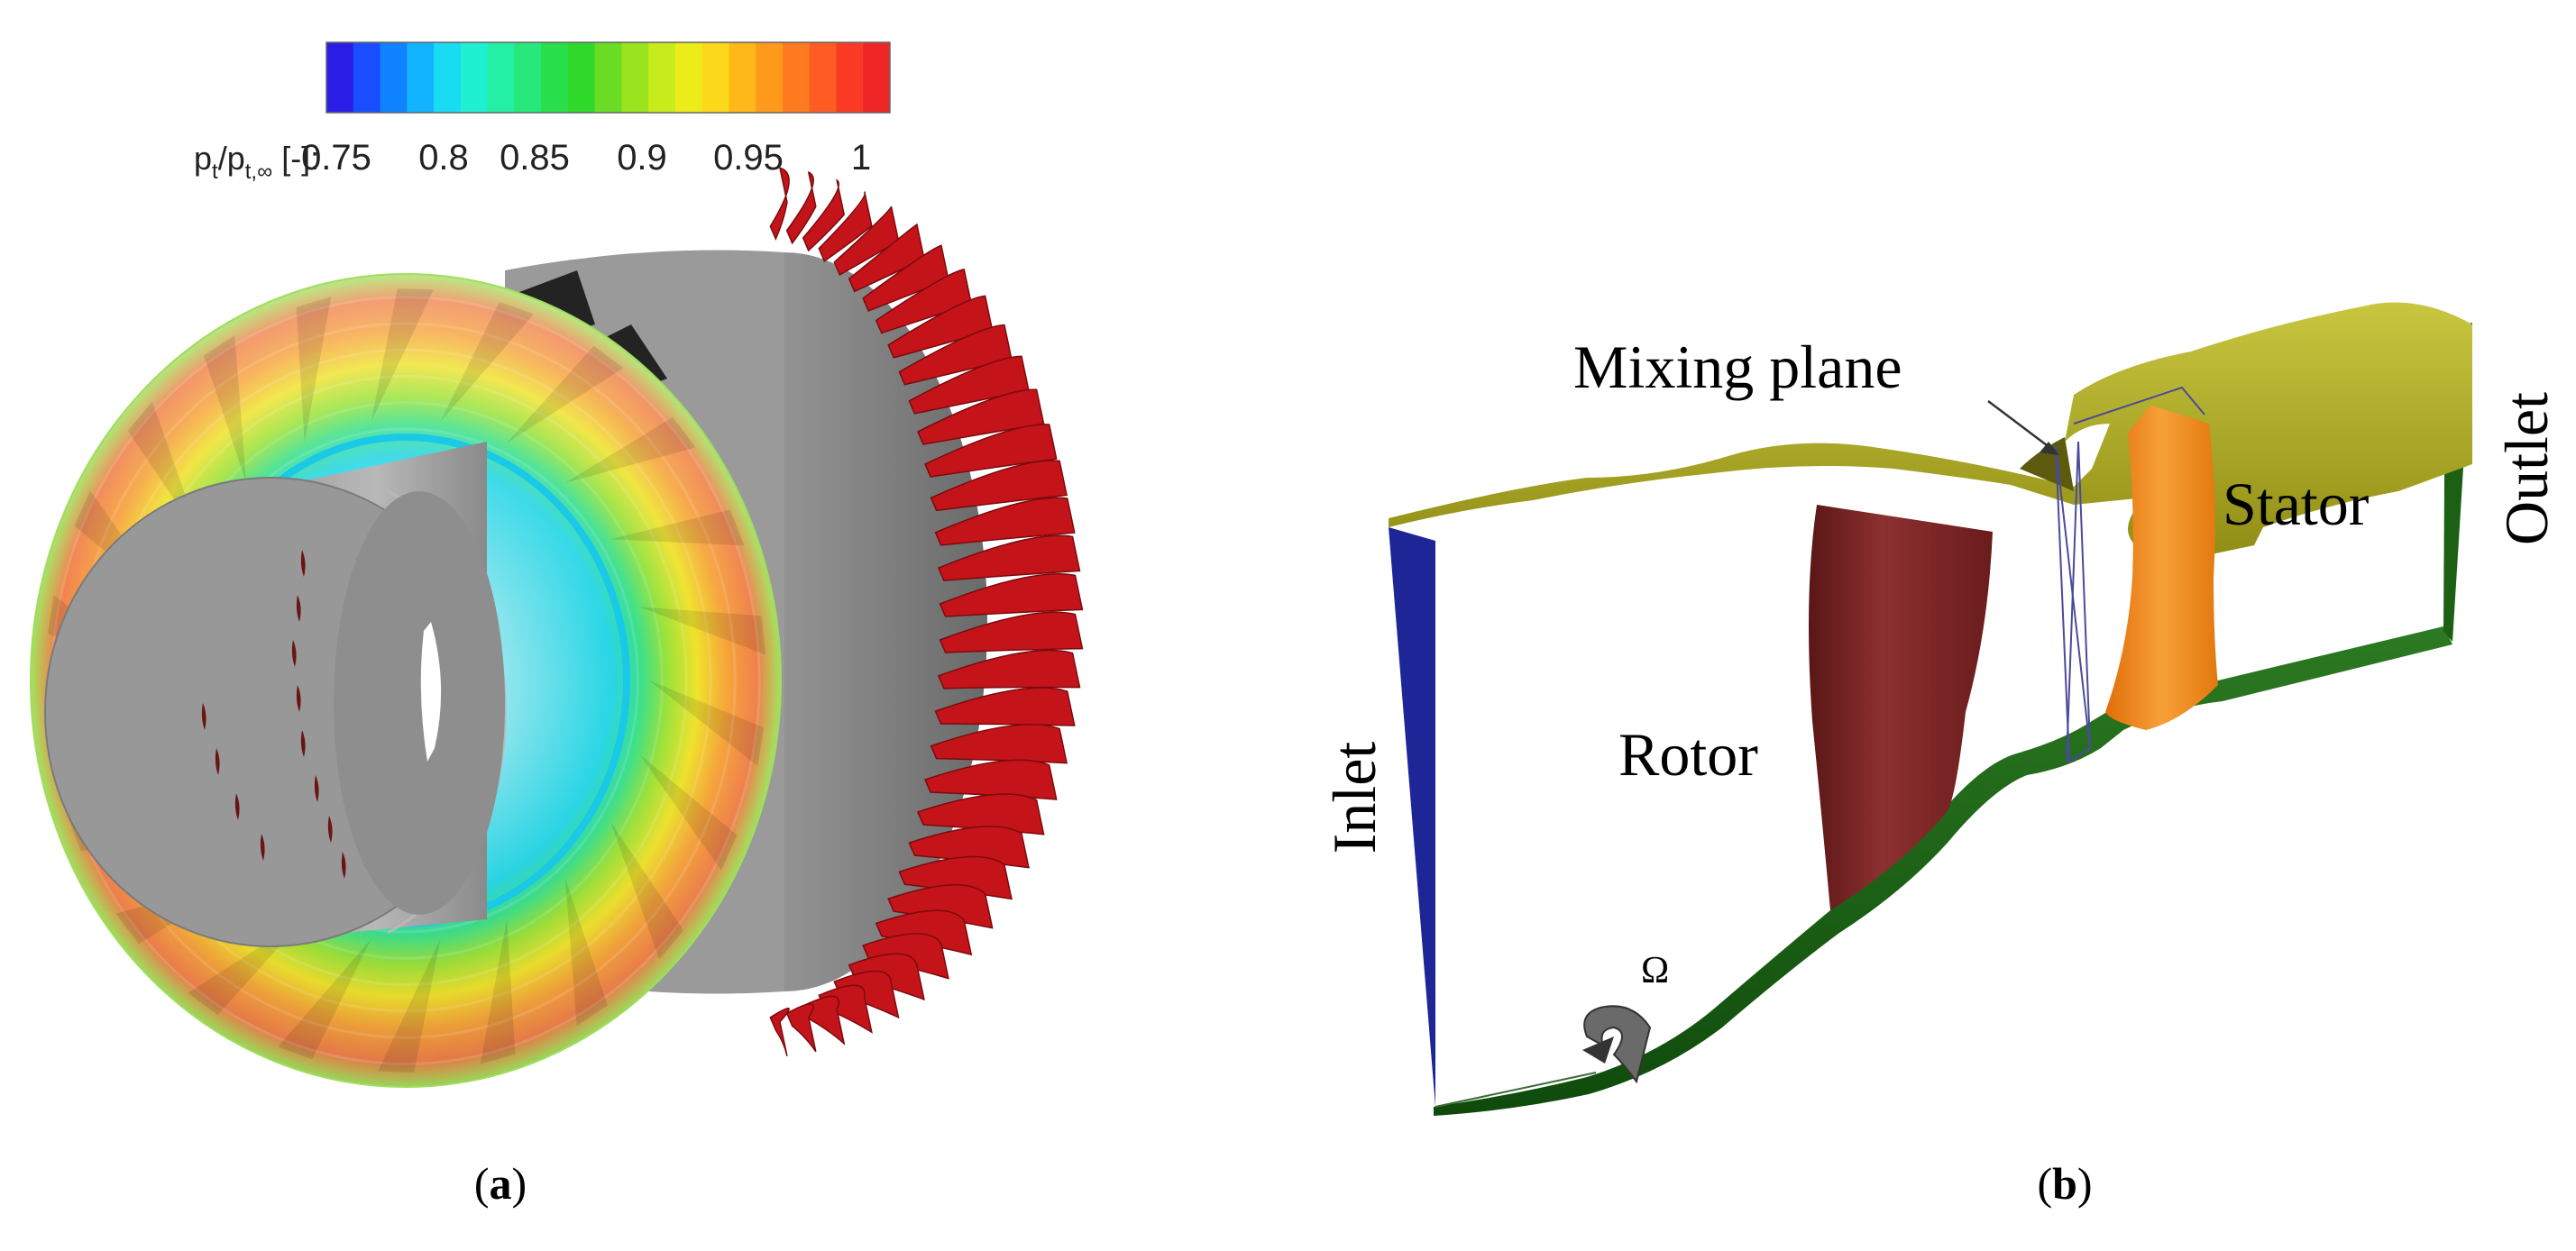 The width and height of the screenshot is (2576, 1251). Describe the element at coordinates (586, 158) in the screenshot. I see `colorbar-ticks: 0.75 0.8 0.85 0.9 0.95 1` at that location.